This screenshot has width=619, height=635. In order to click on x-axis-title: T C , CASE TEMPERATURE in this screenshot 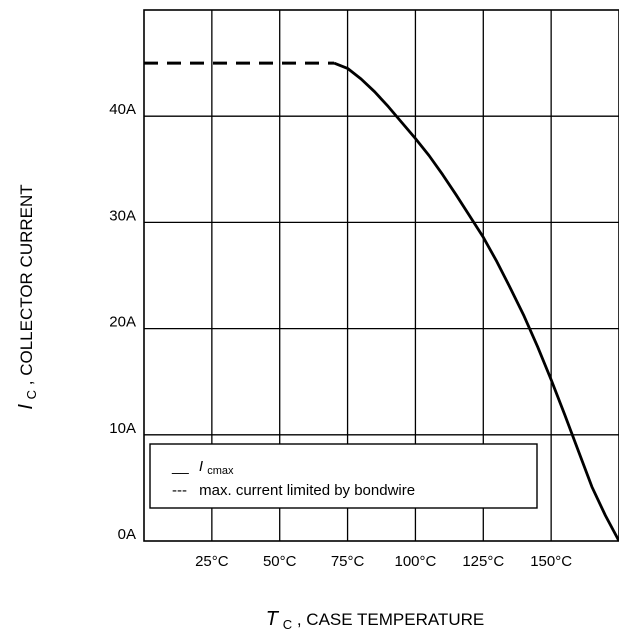, I will do `click(375, 620)`.